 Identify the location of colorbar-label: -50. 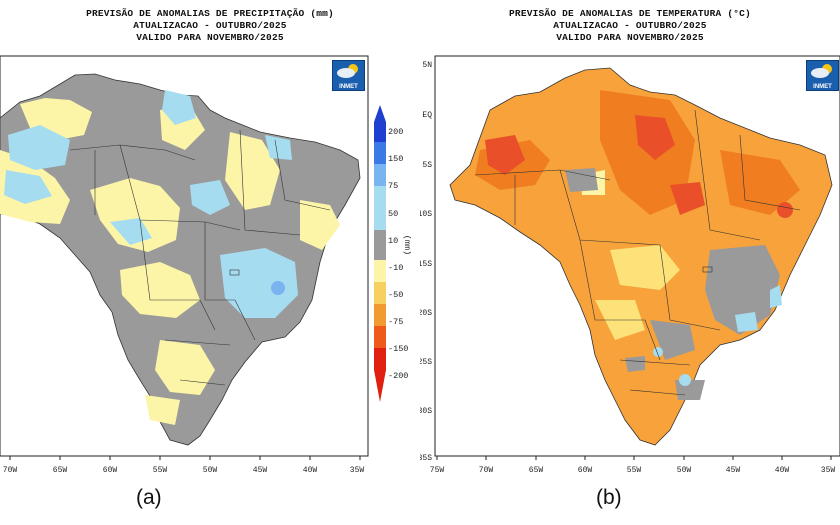
(395, 295).